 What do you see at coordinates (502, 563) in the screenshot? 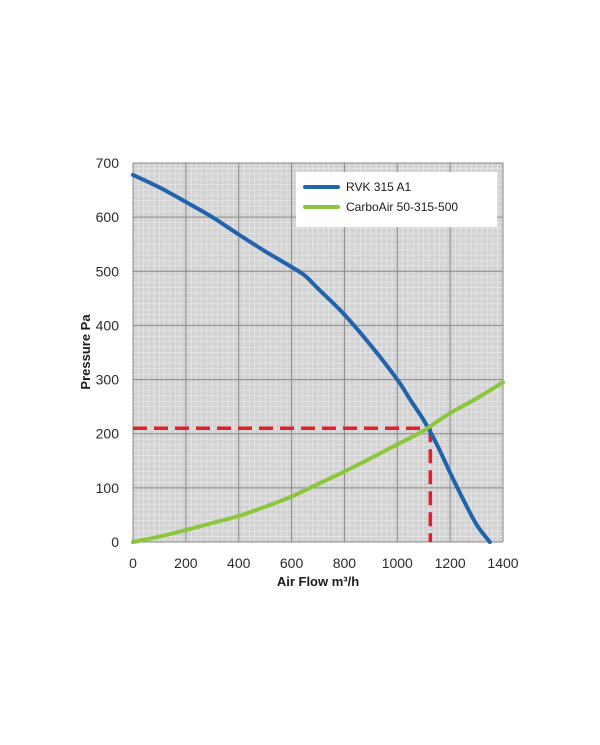
I see `x-tick-label: 1400` at bounding box center [502, 563].